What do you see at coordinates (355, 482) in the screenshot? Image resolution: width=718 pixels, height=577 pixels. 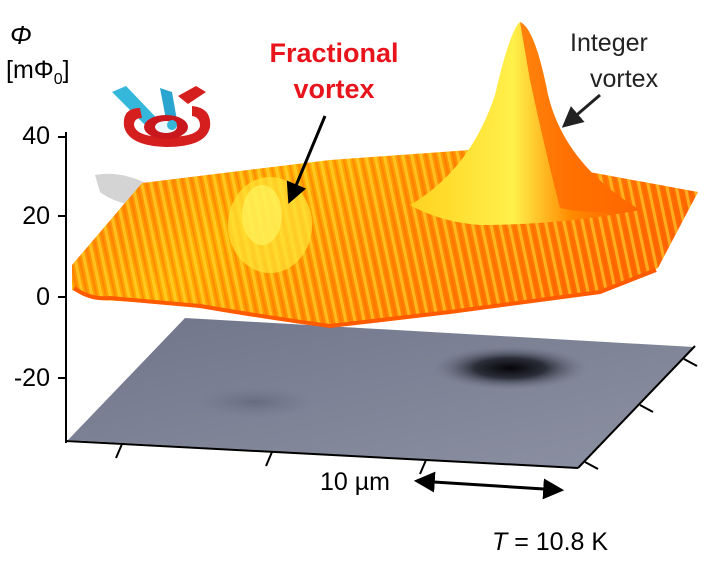 I see `scale-bar-label: 10 µm` at bounding box center [355, 482].